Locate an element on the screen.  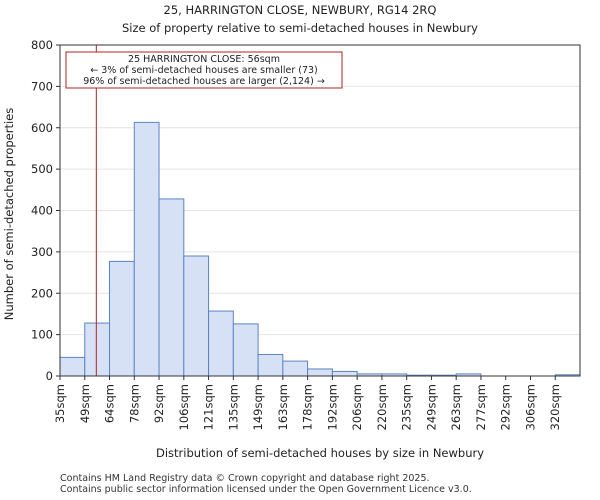
y-tick-label: 400 is located at coordinates (42, 211).